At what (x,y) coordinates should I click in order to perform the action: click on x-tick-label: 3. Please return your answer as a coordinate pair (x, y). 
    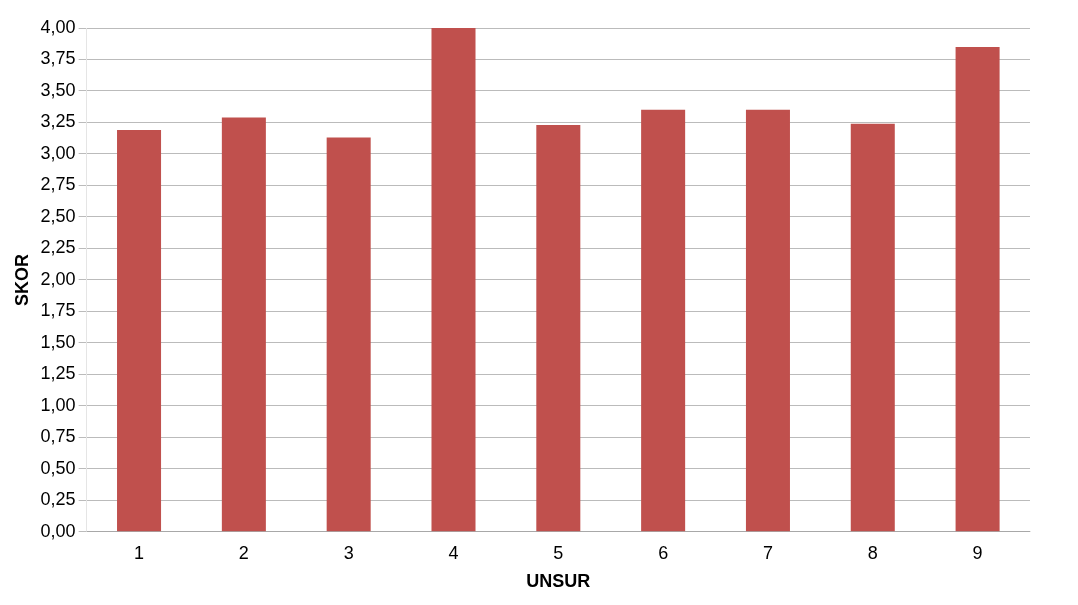
    Looking at the image, I should click on (348, 552).